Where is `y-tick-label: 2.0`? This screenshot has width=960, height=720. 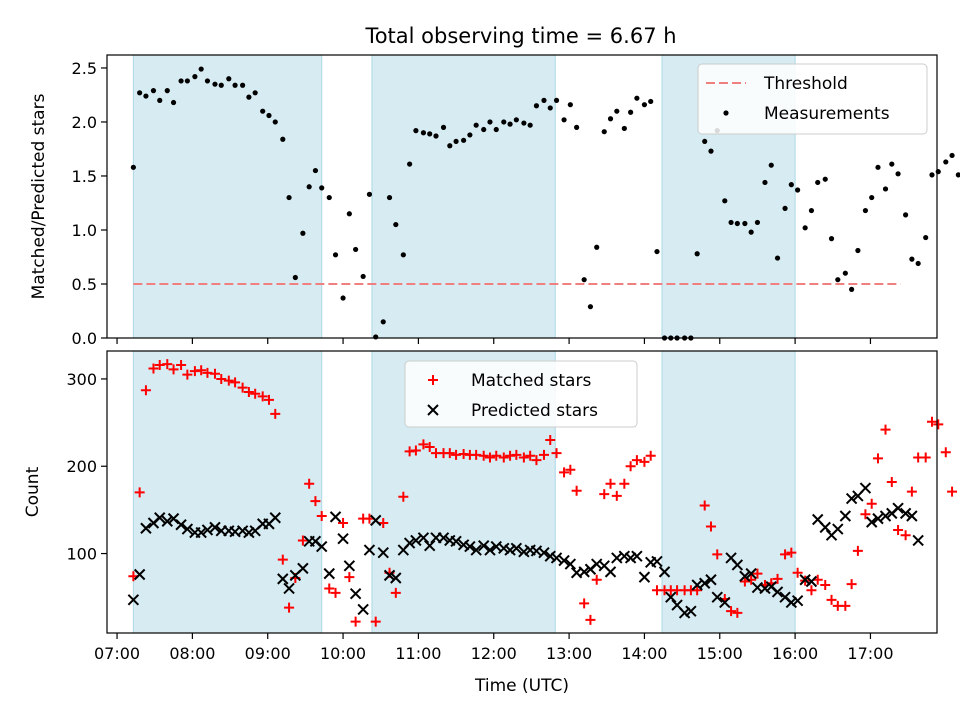
y-tick-label: 2.0 is located at coordinates (84, 122).